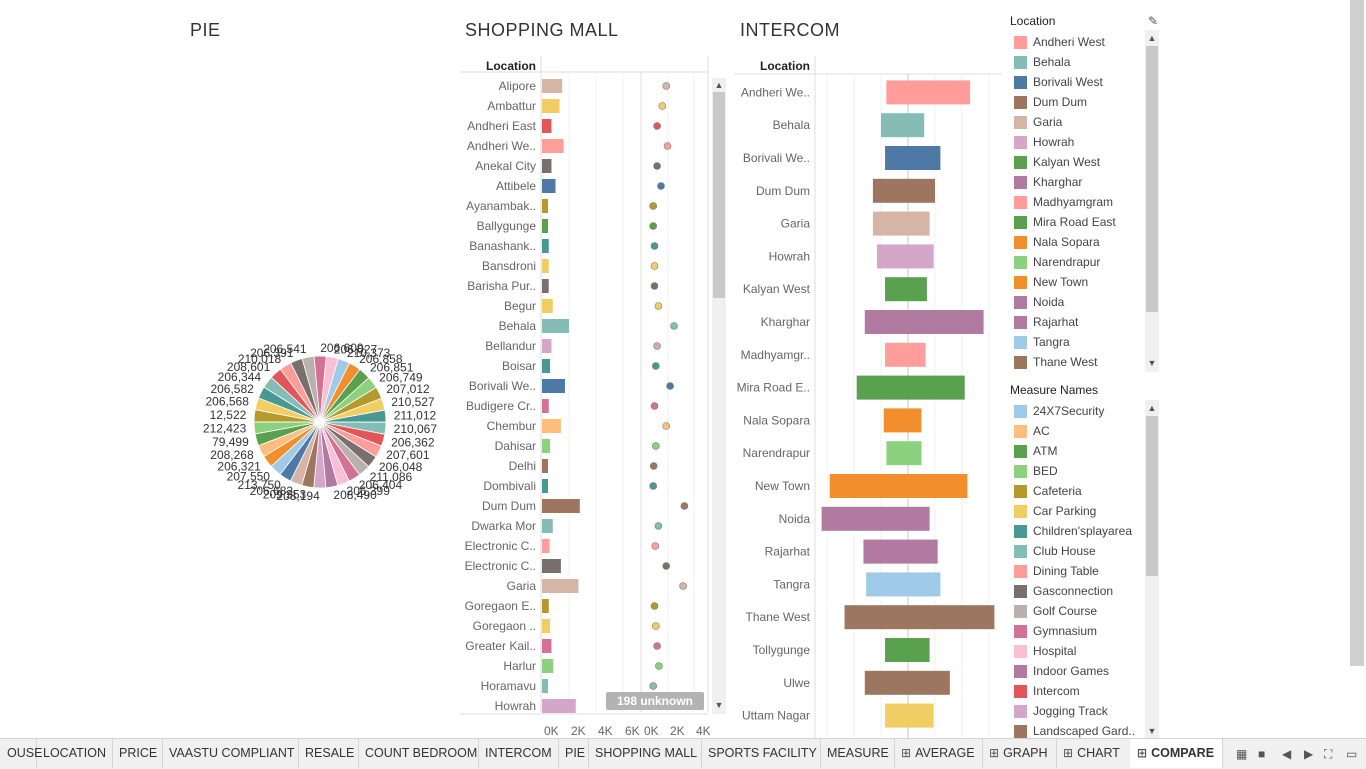 The image size is (1366, 769). Describe the element at coordinates (1085, 302) in the screenshot. I see `location-legend-item: Noida` at that location.